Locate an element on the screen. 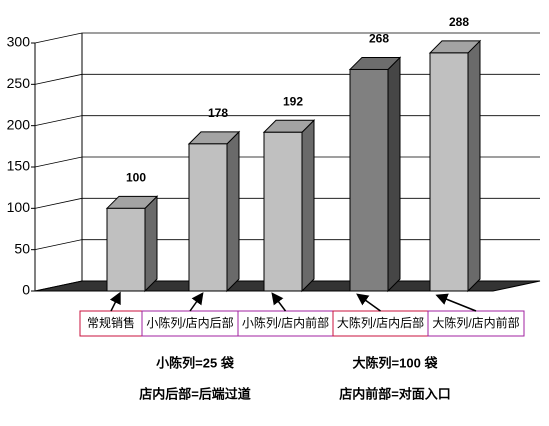  value-label: 268 is located at coordinates (379, 39).